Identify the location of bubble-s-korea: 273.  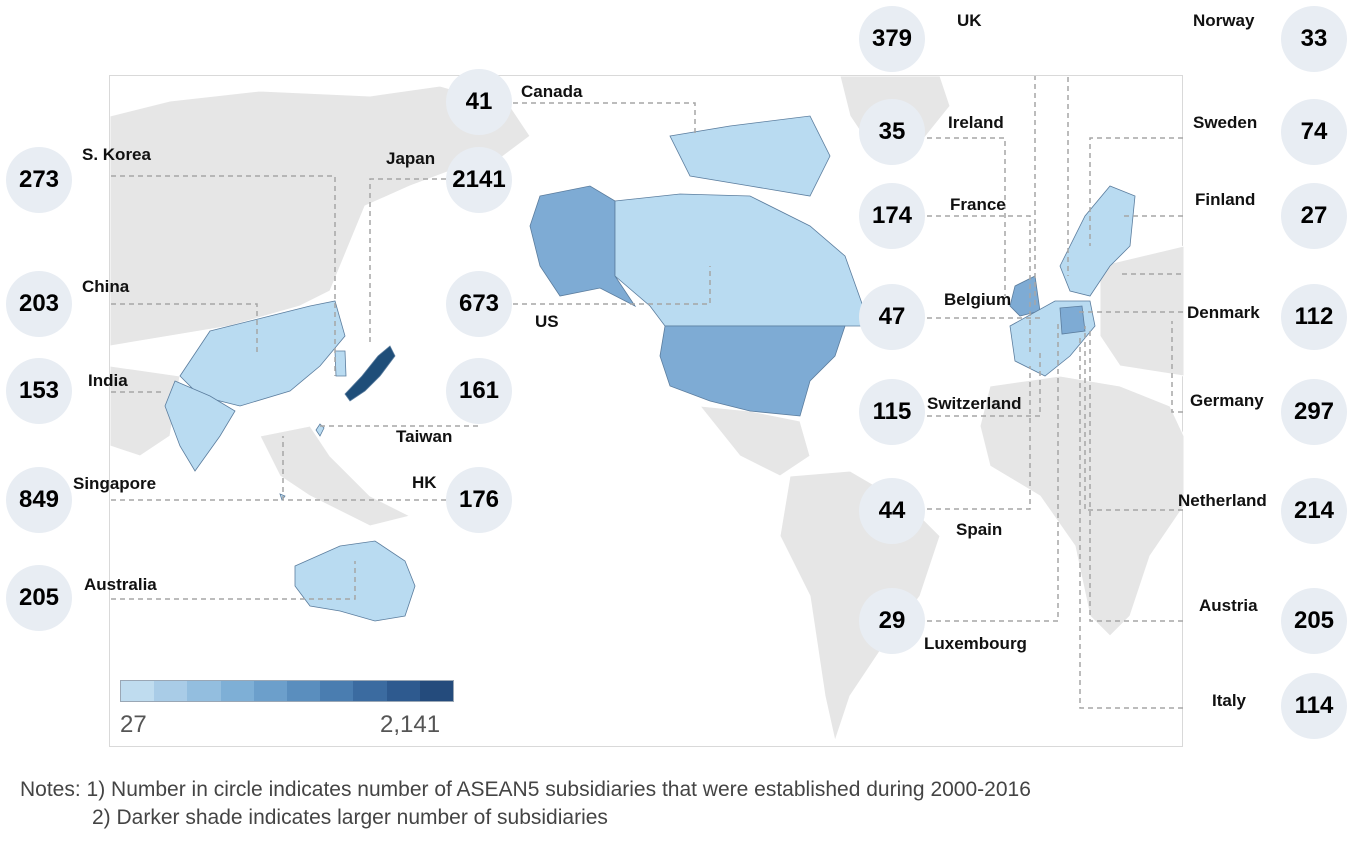
(39, 180).